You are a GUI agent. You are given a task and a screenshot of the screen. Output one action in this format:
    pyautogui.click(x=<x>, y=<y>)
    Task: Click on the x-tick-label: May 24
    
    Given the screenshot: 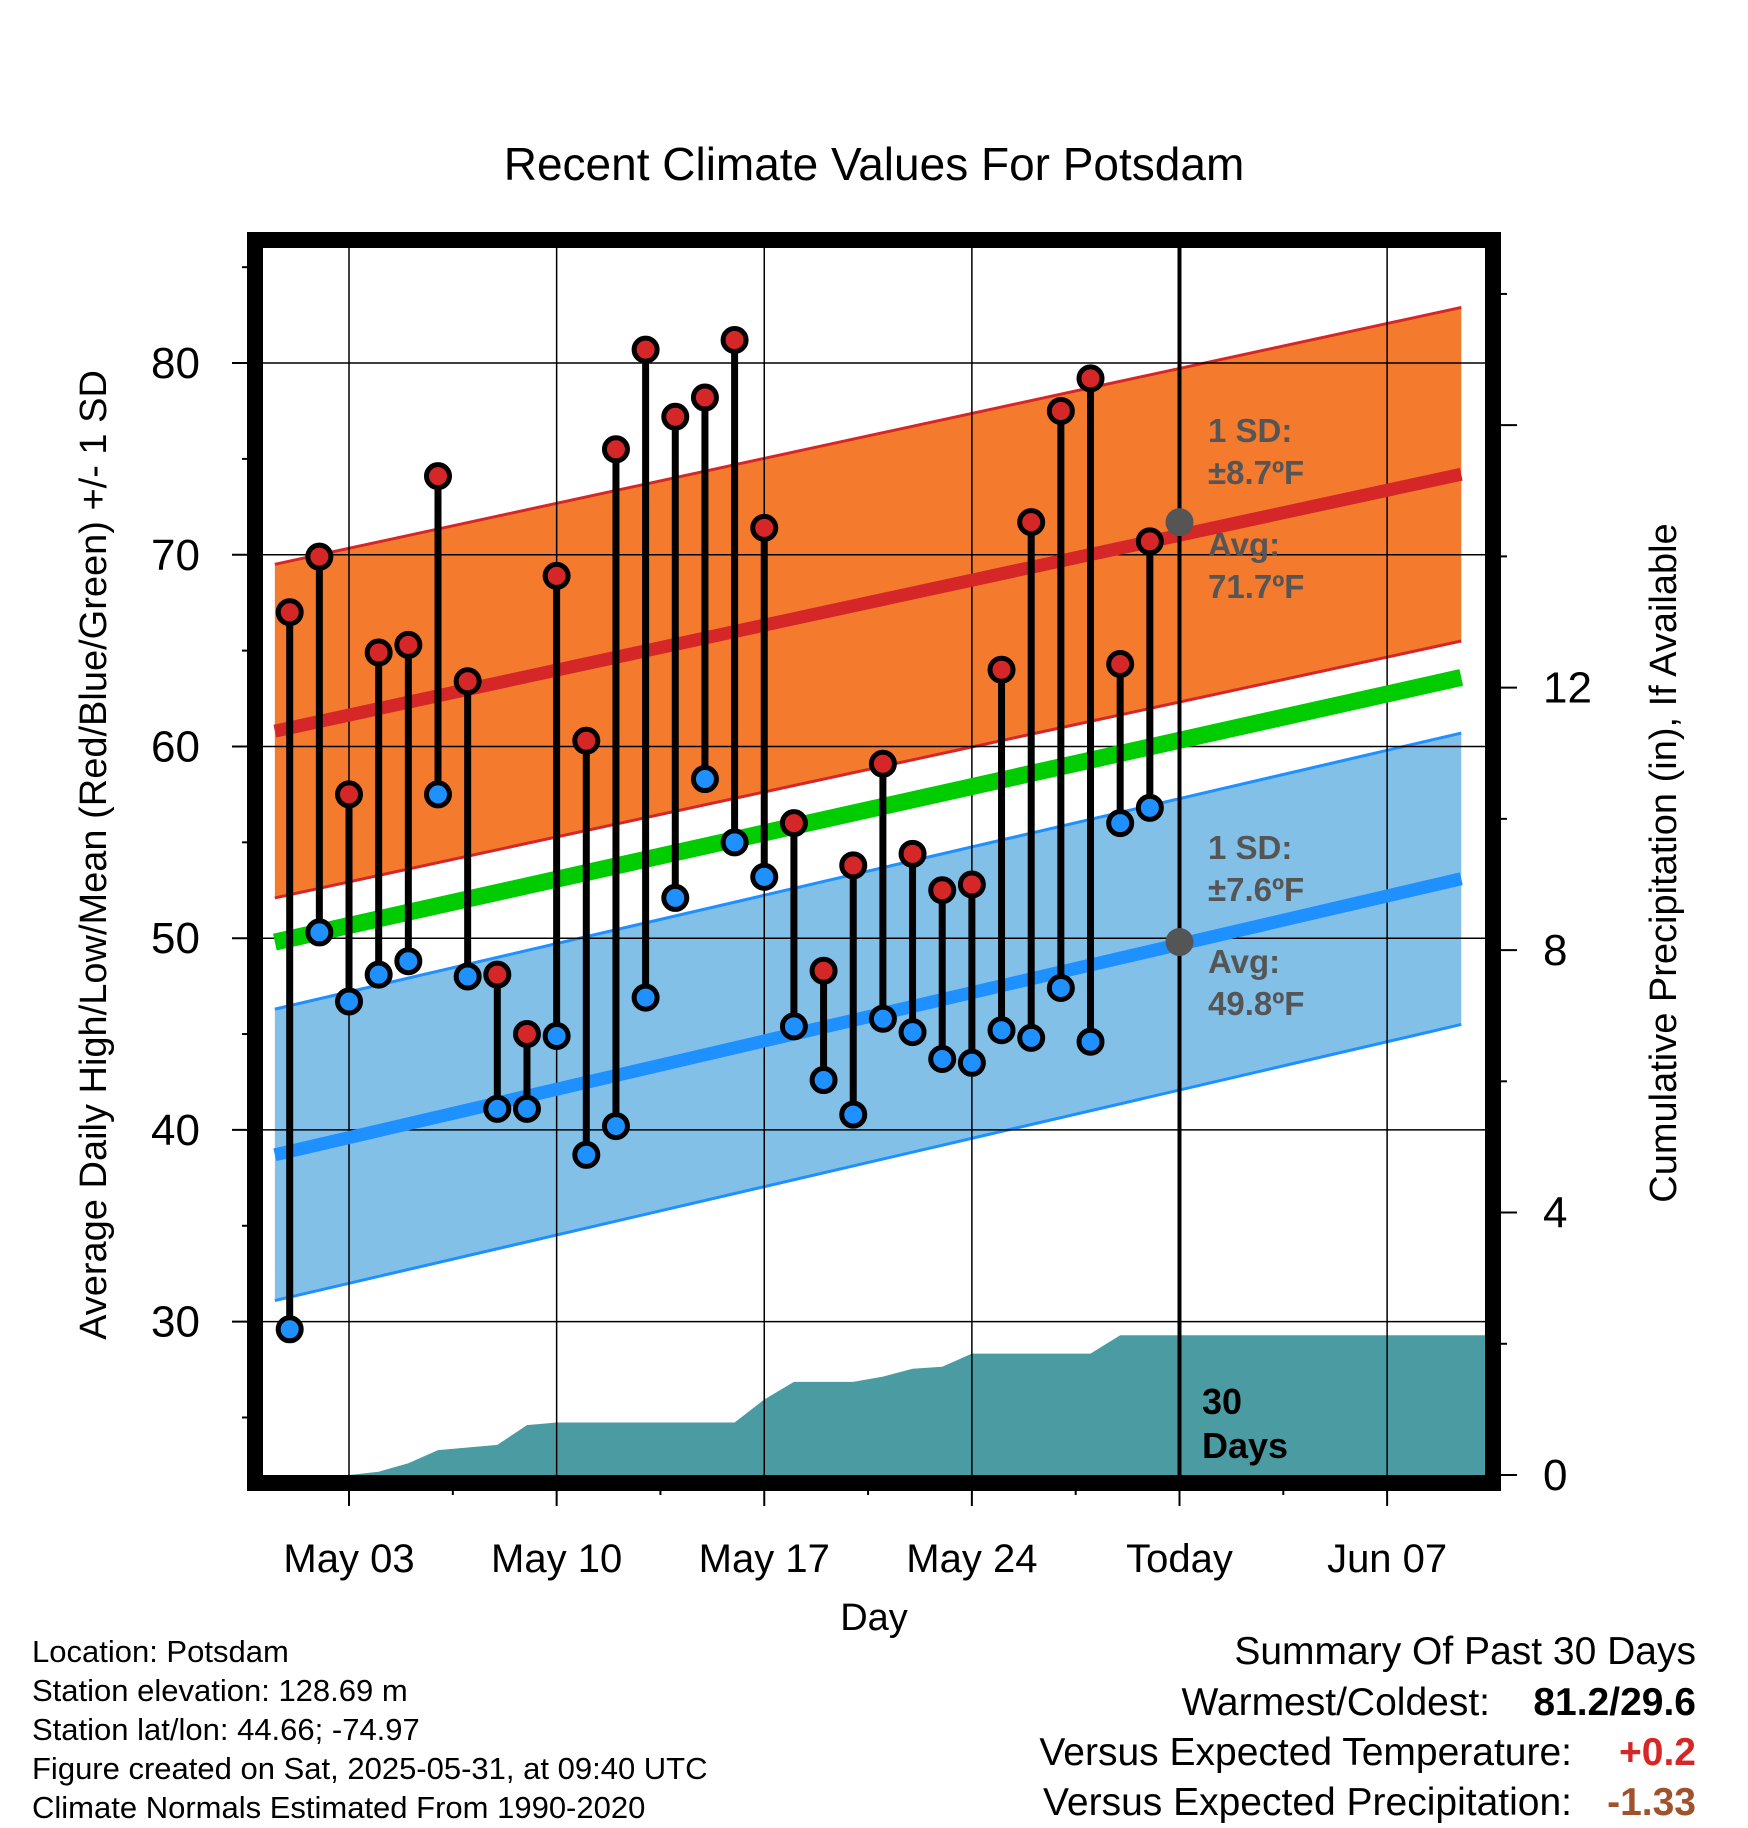 What is the action you would take?
    pyautogui.click(x=971, y=1559)
    